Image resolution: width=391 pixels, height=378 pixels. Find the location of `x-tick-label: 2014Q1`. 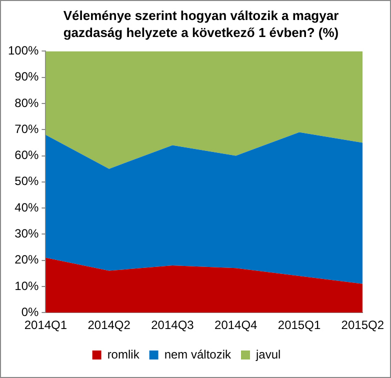

x-tick-label: 2014Q1 is located at coordinates (46, 325).